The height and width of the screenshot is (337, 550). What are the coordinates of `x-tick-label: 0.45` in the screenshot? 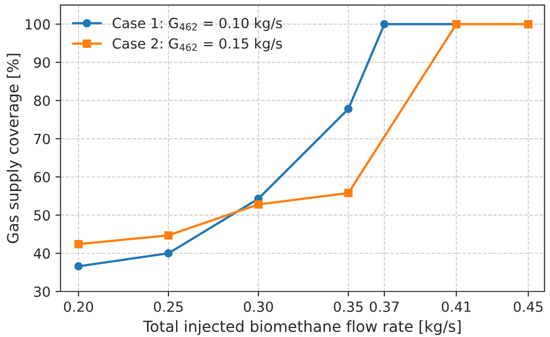 It's located at (528, 306).